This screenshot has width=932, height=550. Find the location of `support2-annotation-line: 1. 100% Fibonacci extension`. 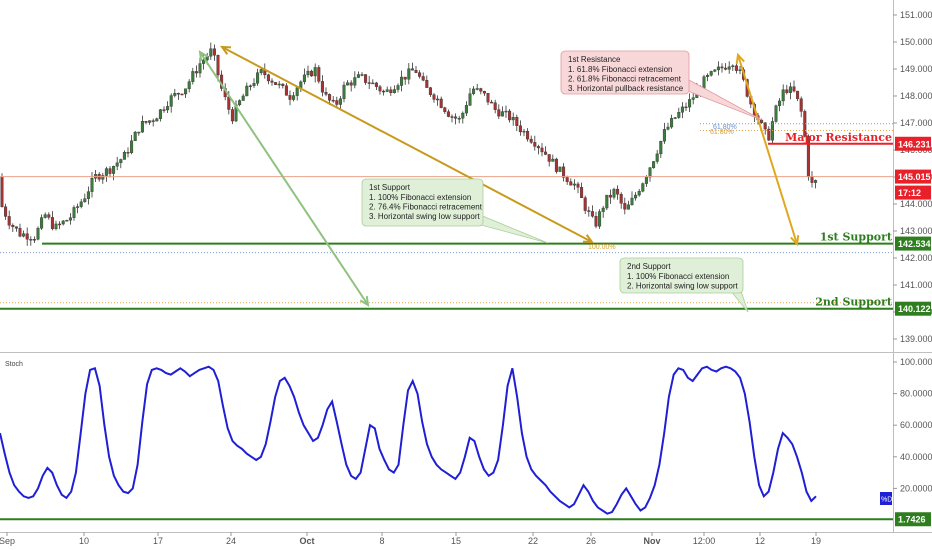

support2-annotation-line: 1. 100% Fibonacci extension is located at coordinates (678, 276).